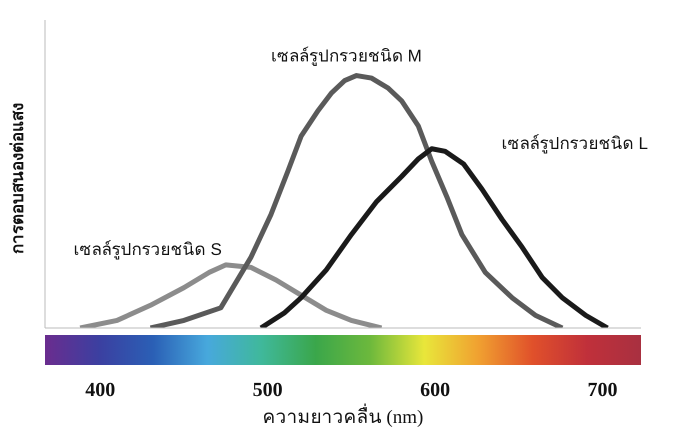  Describe the element at coordinates (575, 144) in the screenshot. I see `text: เซลล์รูปกรวยชนิด L` at that location.